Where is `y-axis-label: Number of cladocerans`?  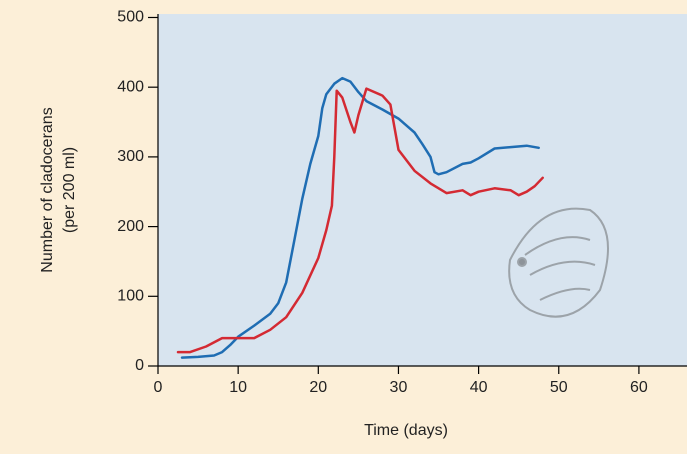 y-axis-label: Number of cladocerans is located at coordinates (47, 189).